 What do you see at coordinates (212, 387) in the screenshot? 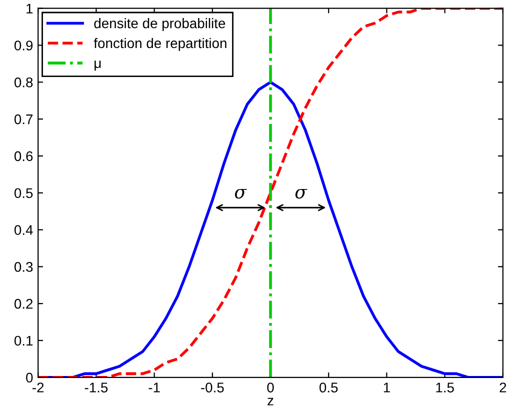
I see `x-tick-label: -0.5` at bounding box center [212, 387].